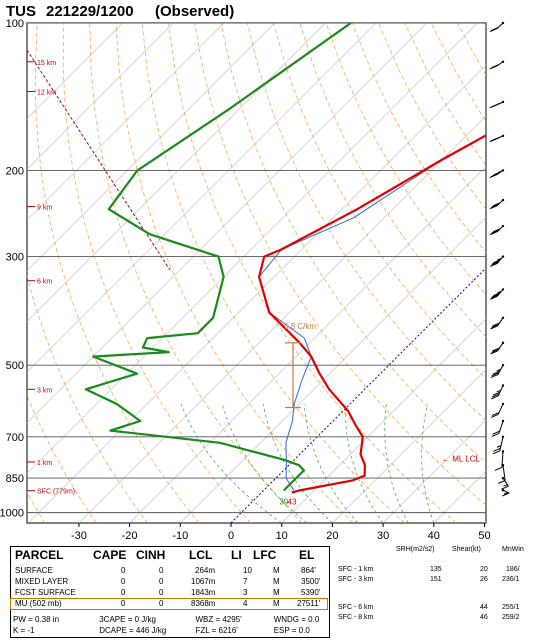 Image resolution: width=536 pixels, height=640 pixels. What do you see at coordinates (356, 569) in the screenshot?
I see `shear-layer: SFC - 1 km` at bounding box center [356, 569].